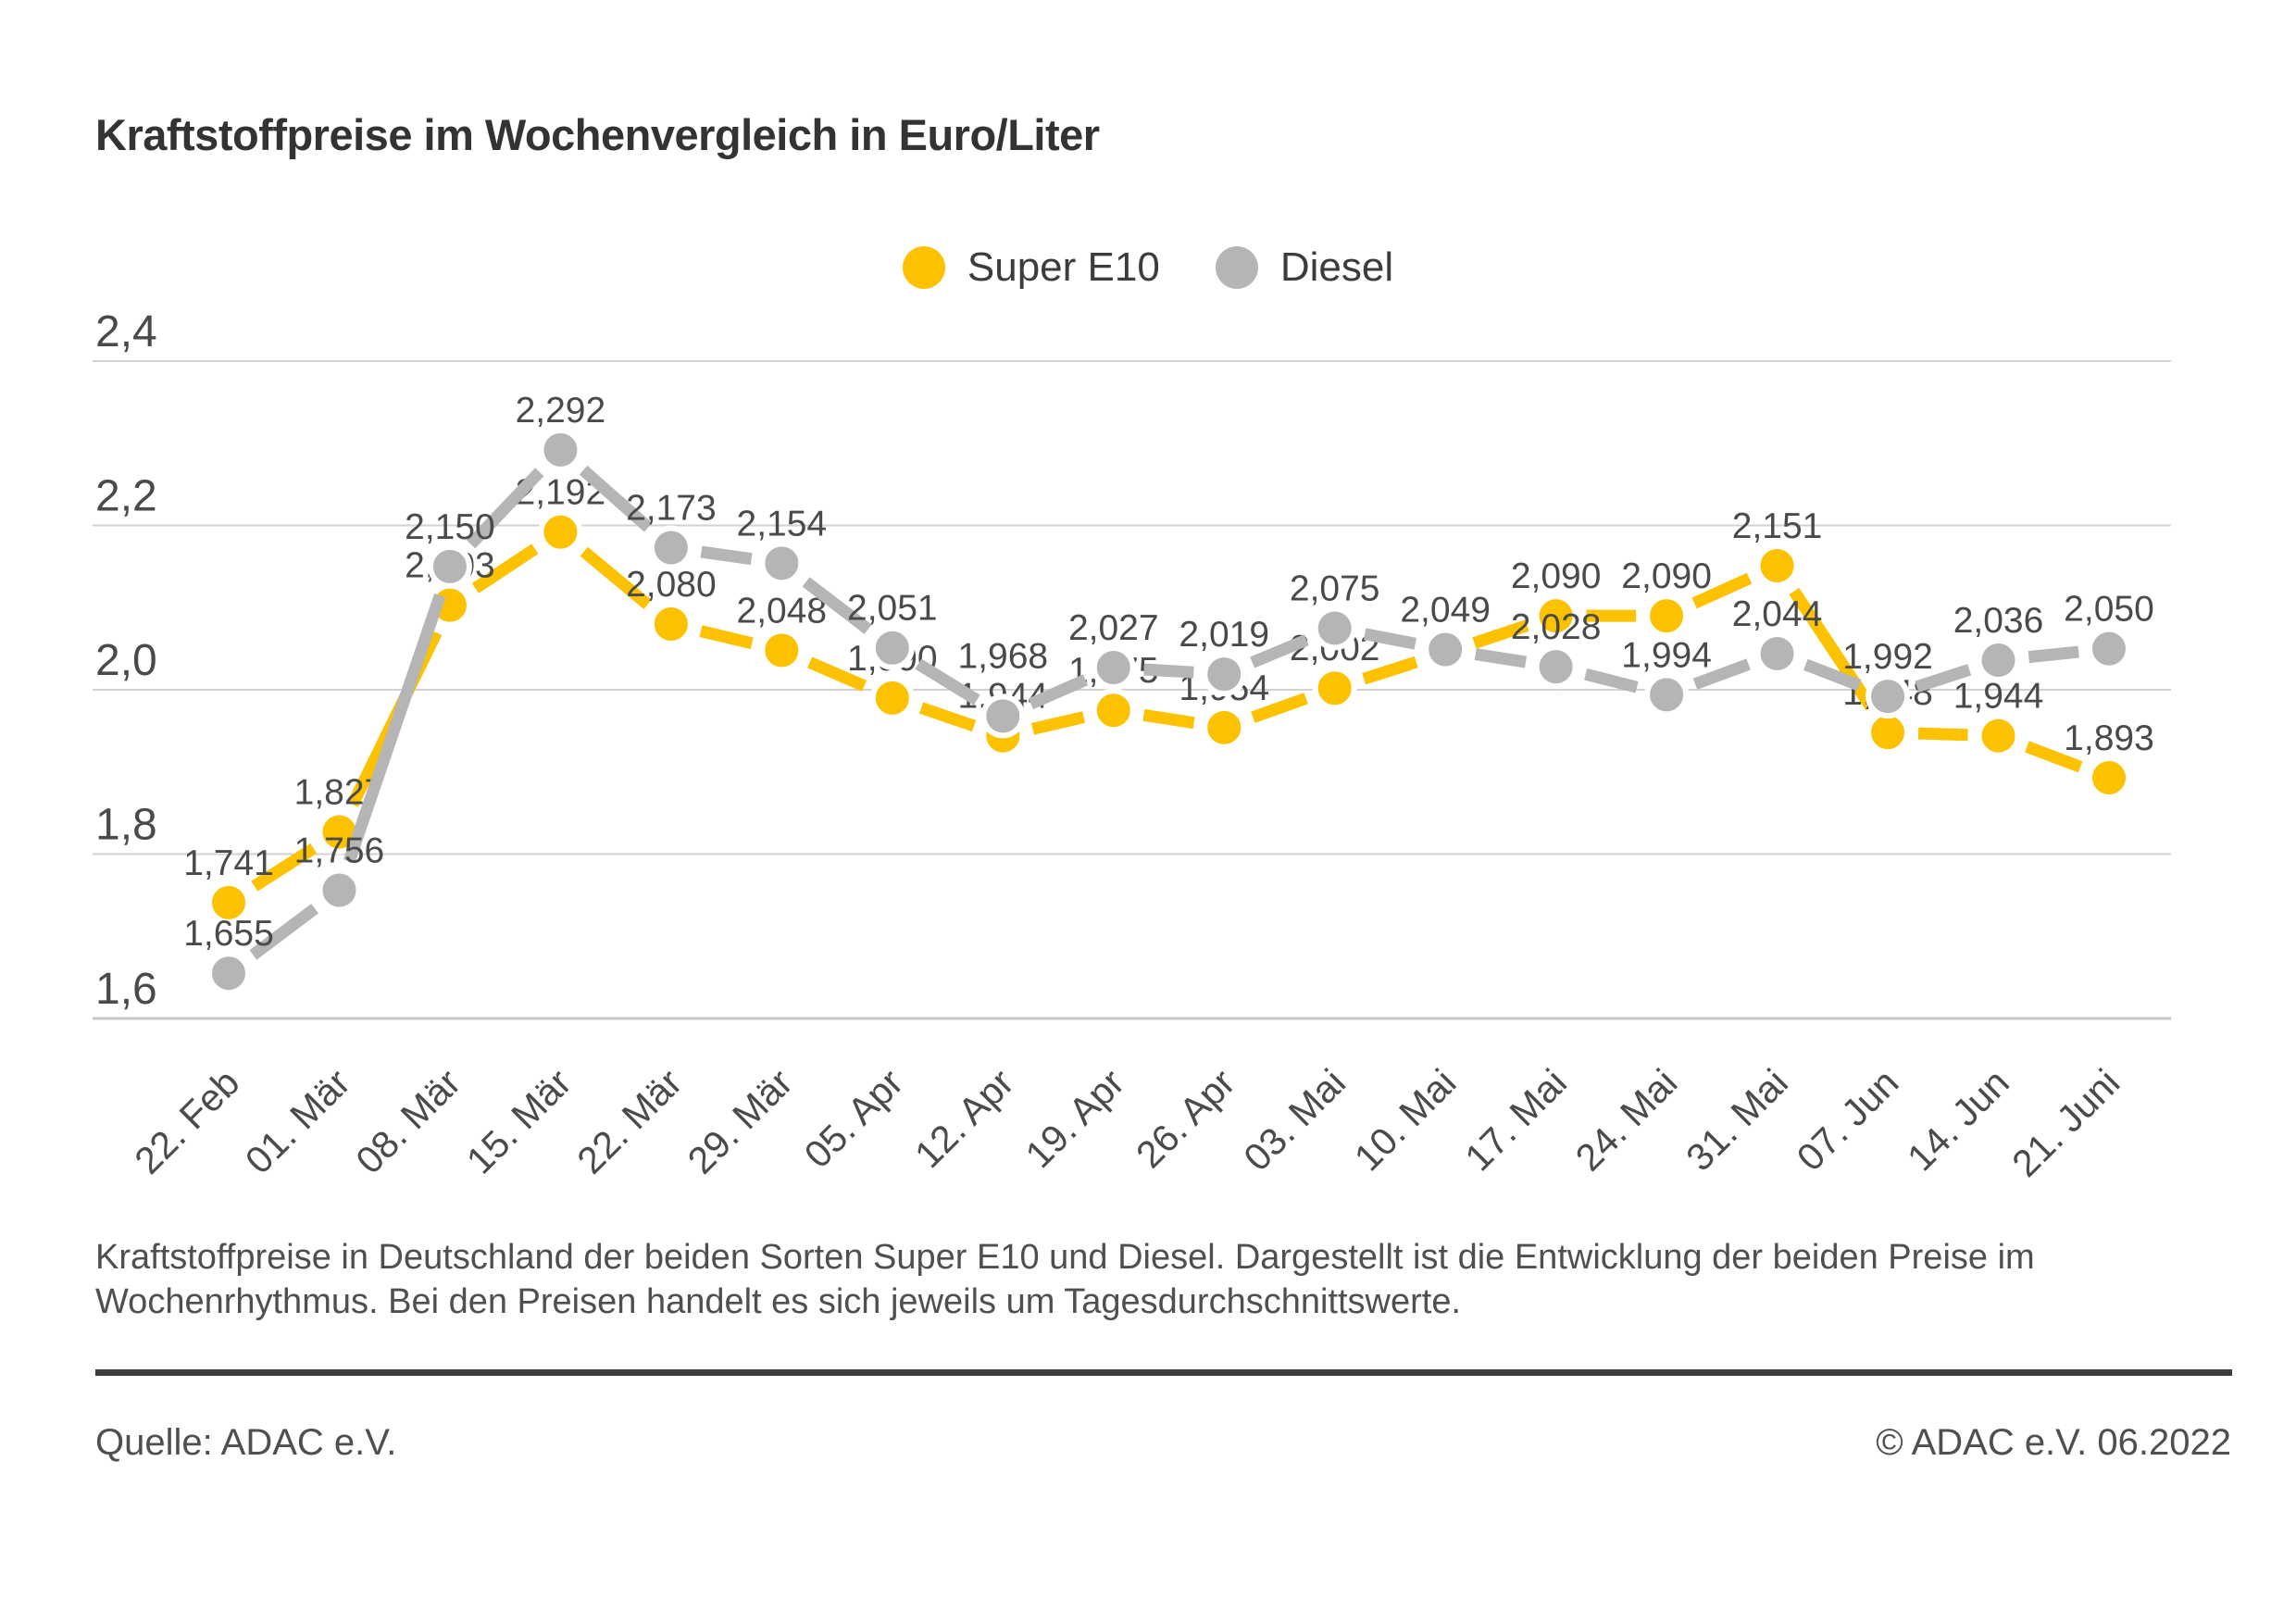  Describe the element at coordinates (126, 660) in the screenshot. I see `y-tick-label: 2,0` at that location.